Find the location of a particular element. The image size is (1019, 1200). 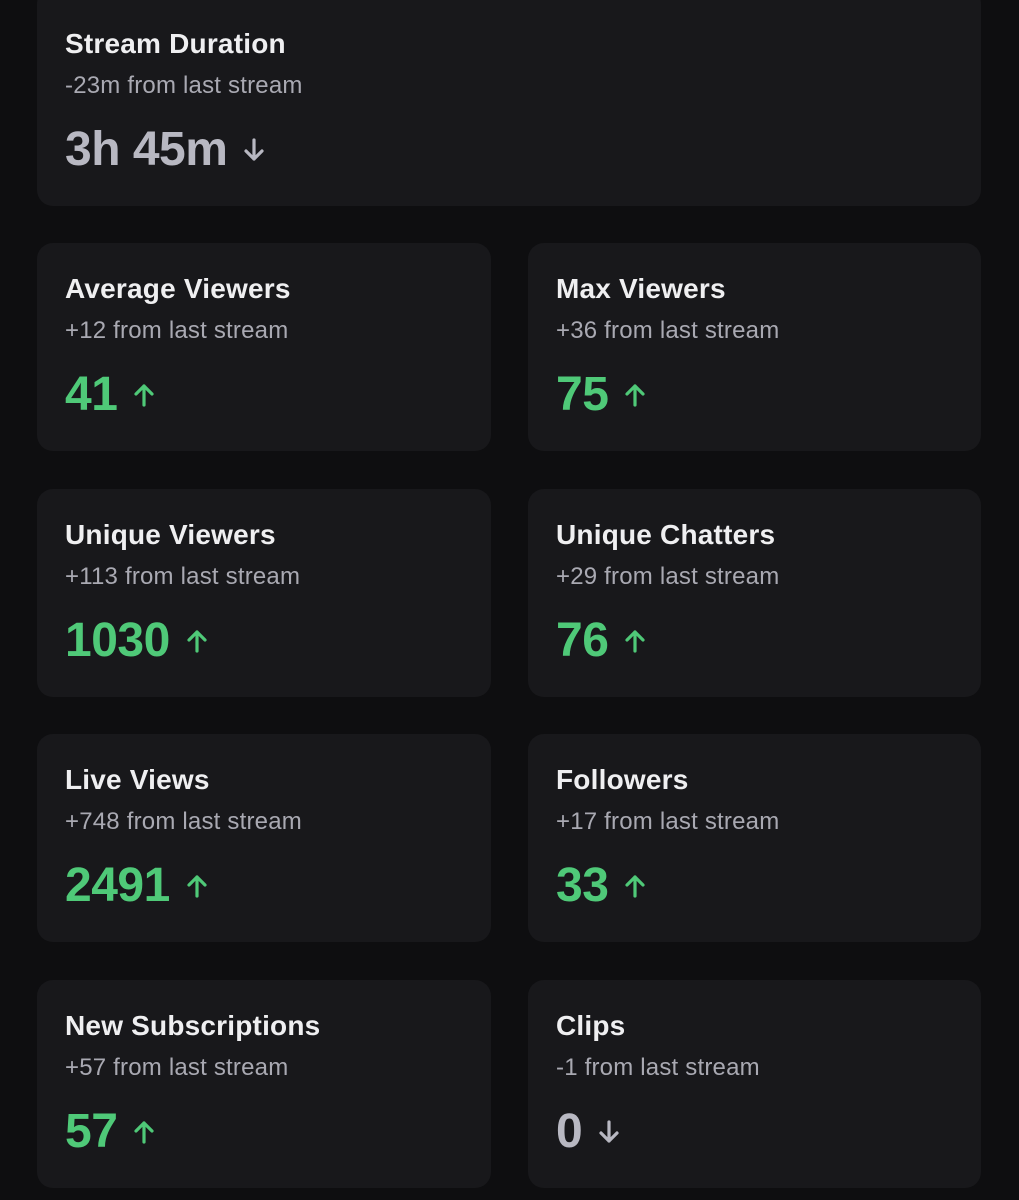

stat-title: Live Views is located at coordinates (137, 779).